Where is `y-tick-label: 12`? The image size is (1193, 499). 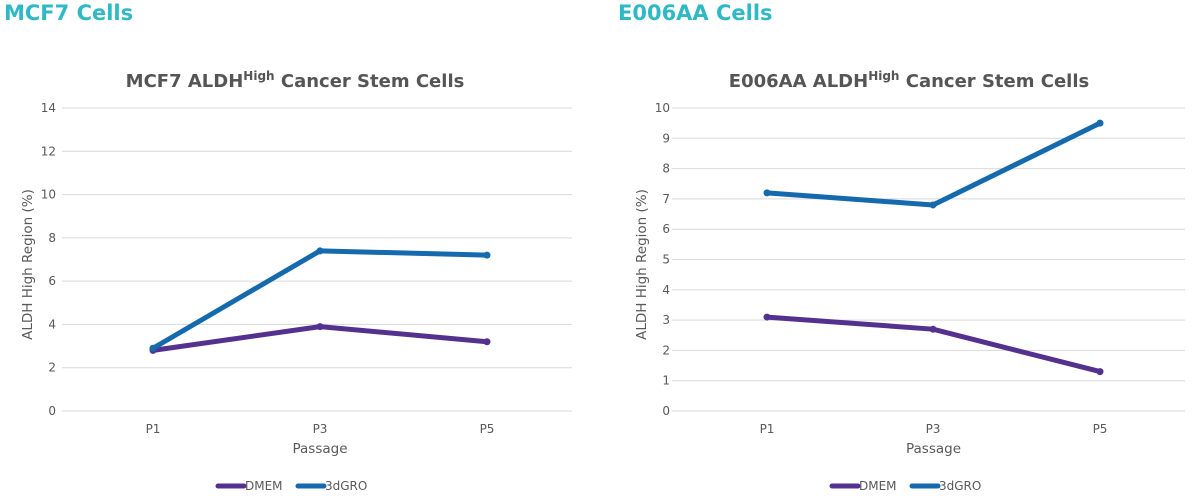
y-tick-label: 12 is located at coordinates (48, 151).